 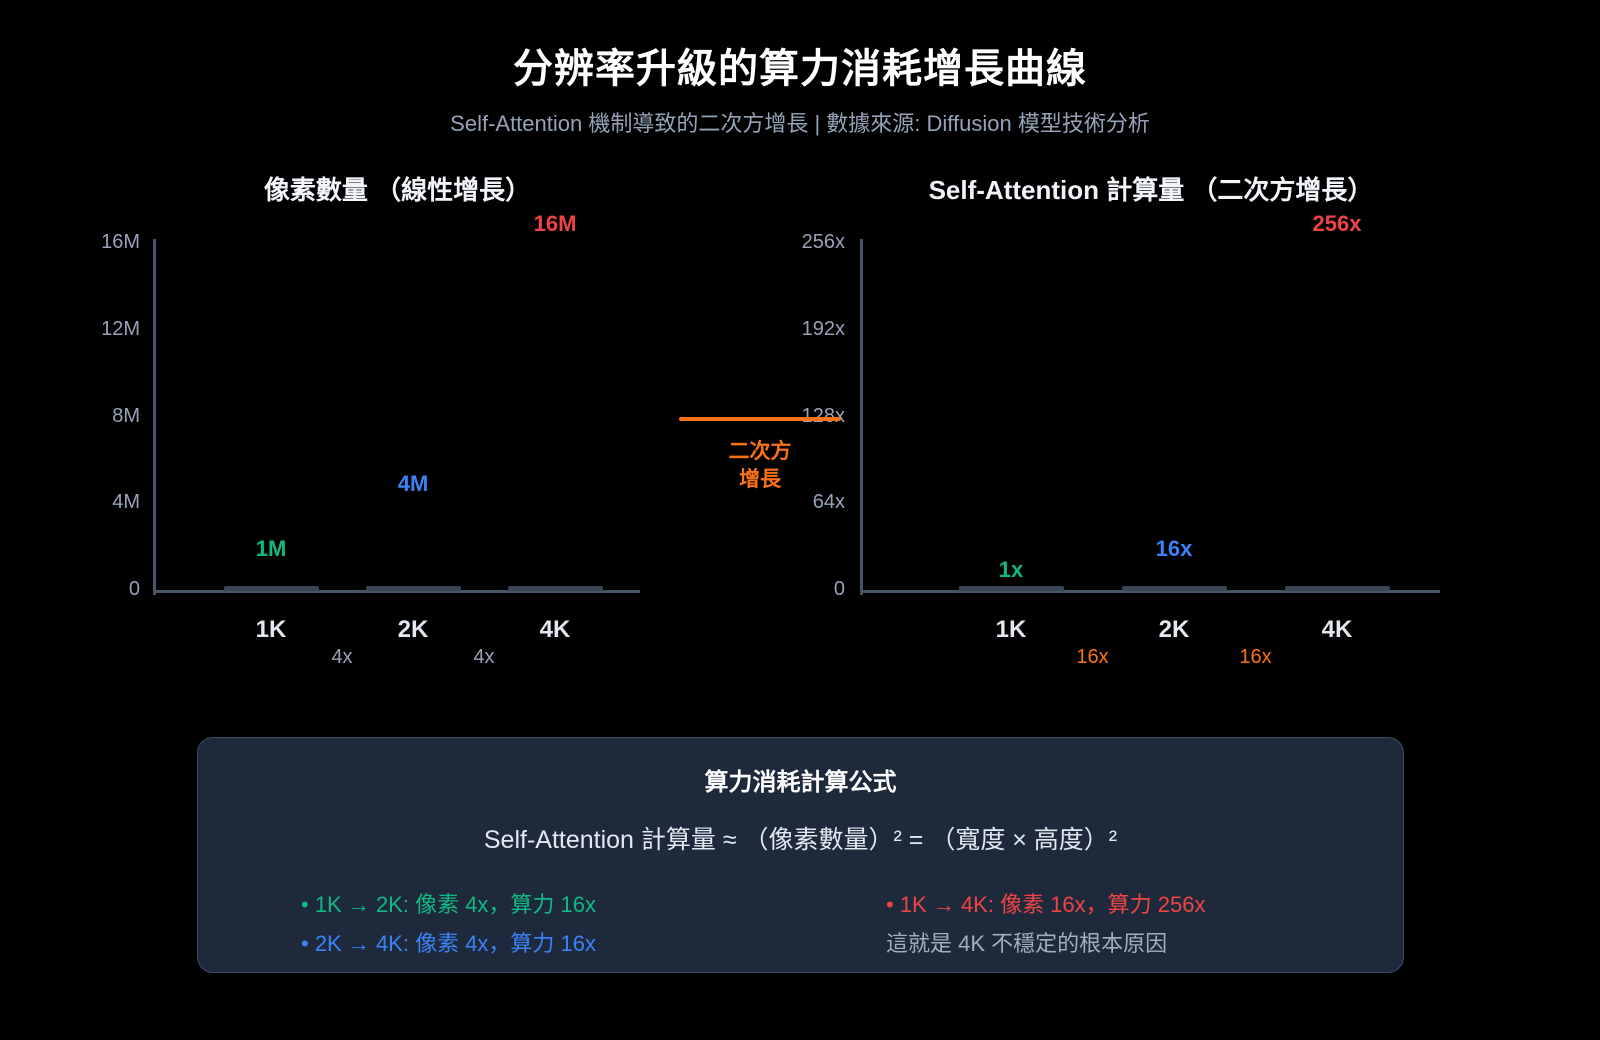 What do you see at coordinates (1011, 588) in the screenshot?
I see `bar-attention-1K` at bounding box center [1011, 588].